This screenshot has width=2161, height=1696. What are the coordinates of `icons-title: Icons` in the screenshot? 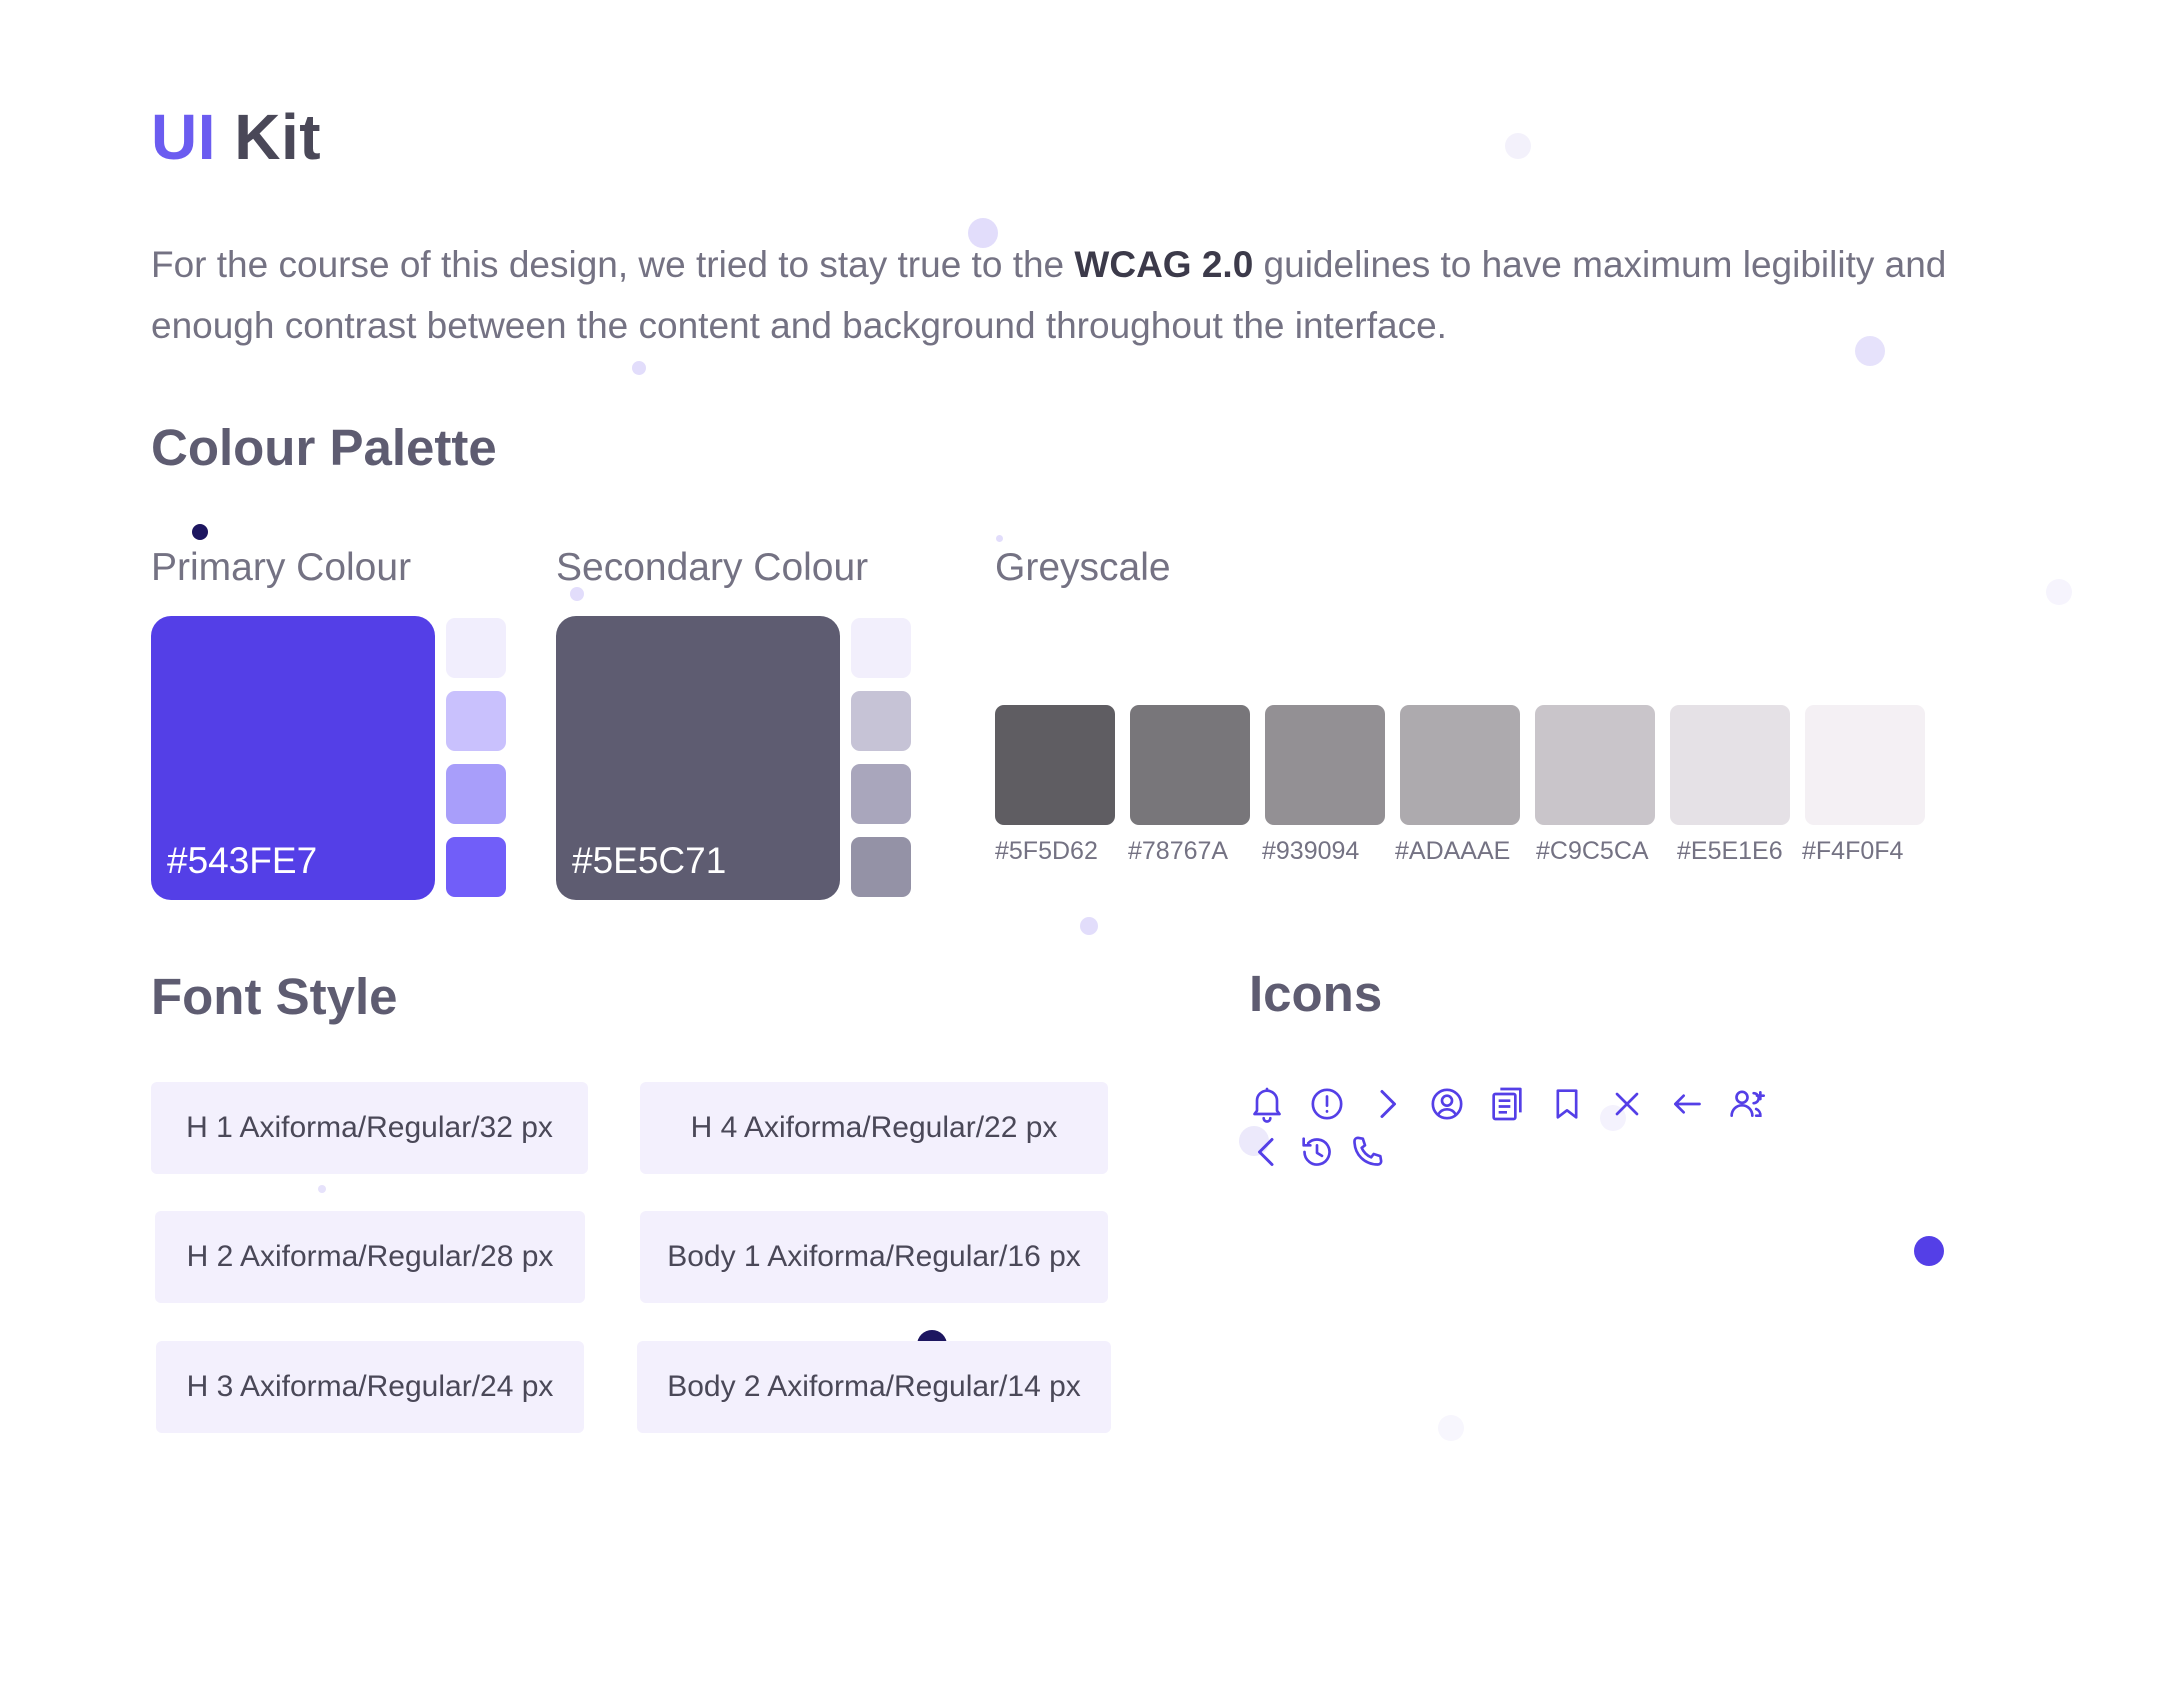 It's located at (1316, 993).